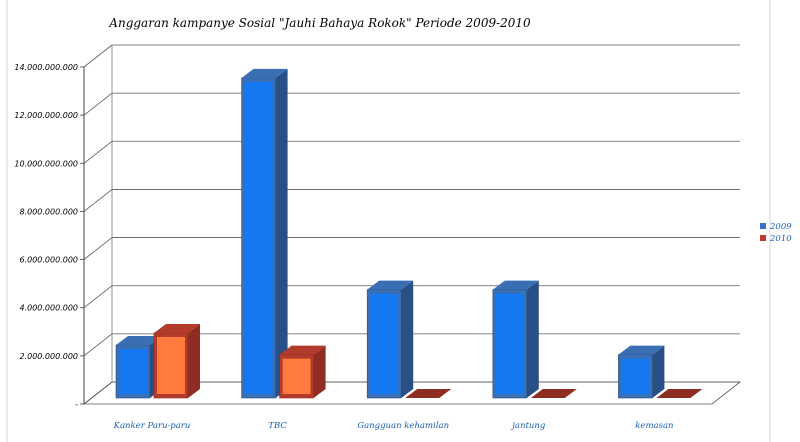 This screenshot has width=800, height=442. What do you see at coordinates (48, 356) in the screenshot?
I see `y-tick-label: 2.000.000.000` at bounding box center [48, 356].